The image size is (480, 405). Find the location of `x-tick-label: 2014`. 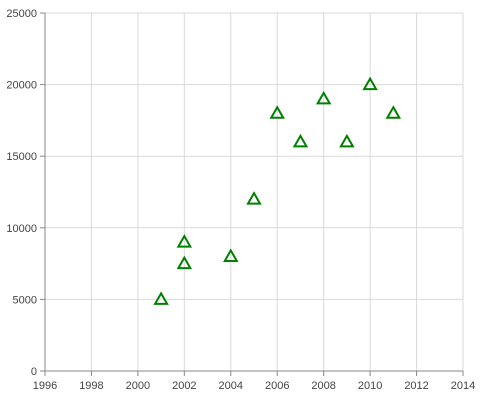

x-tick-label: 2014 is located at coordinates (463, 386).